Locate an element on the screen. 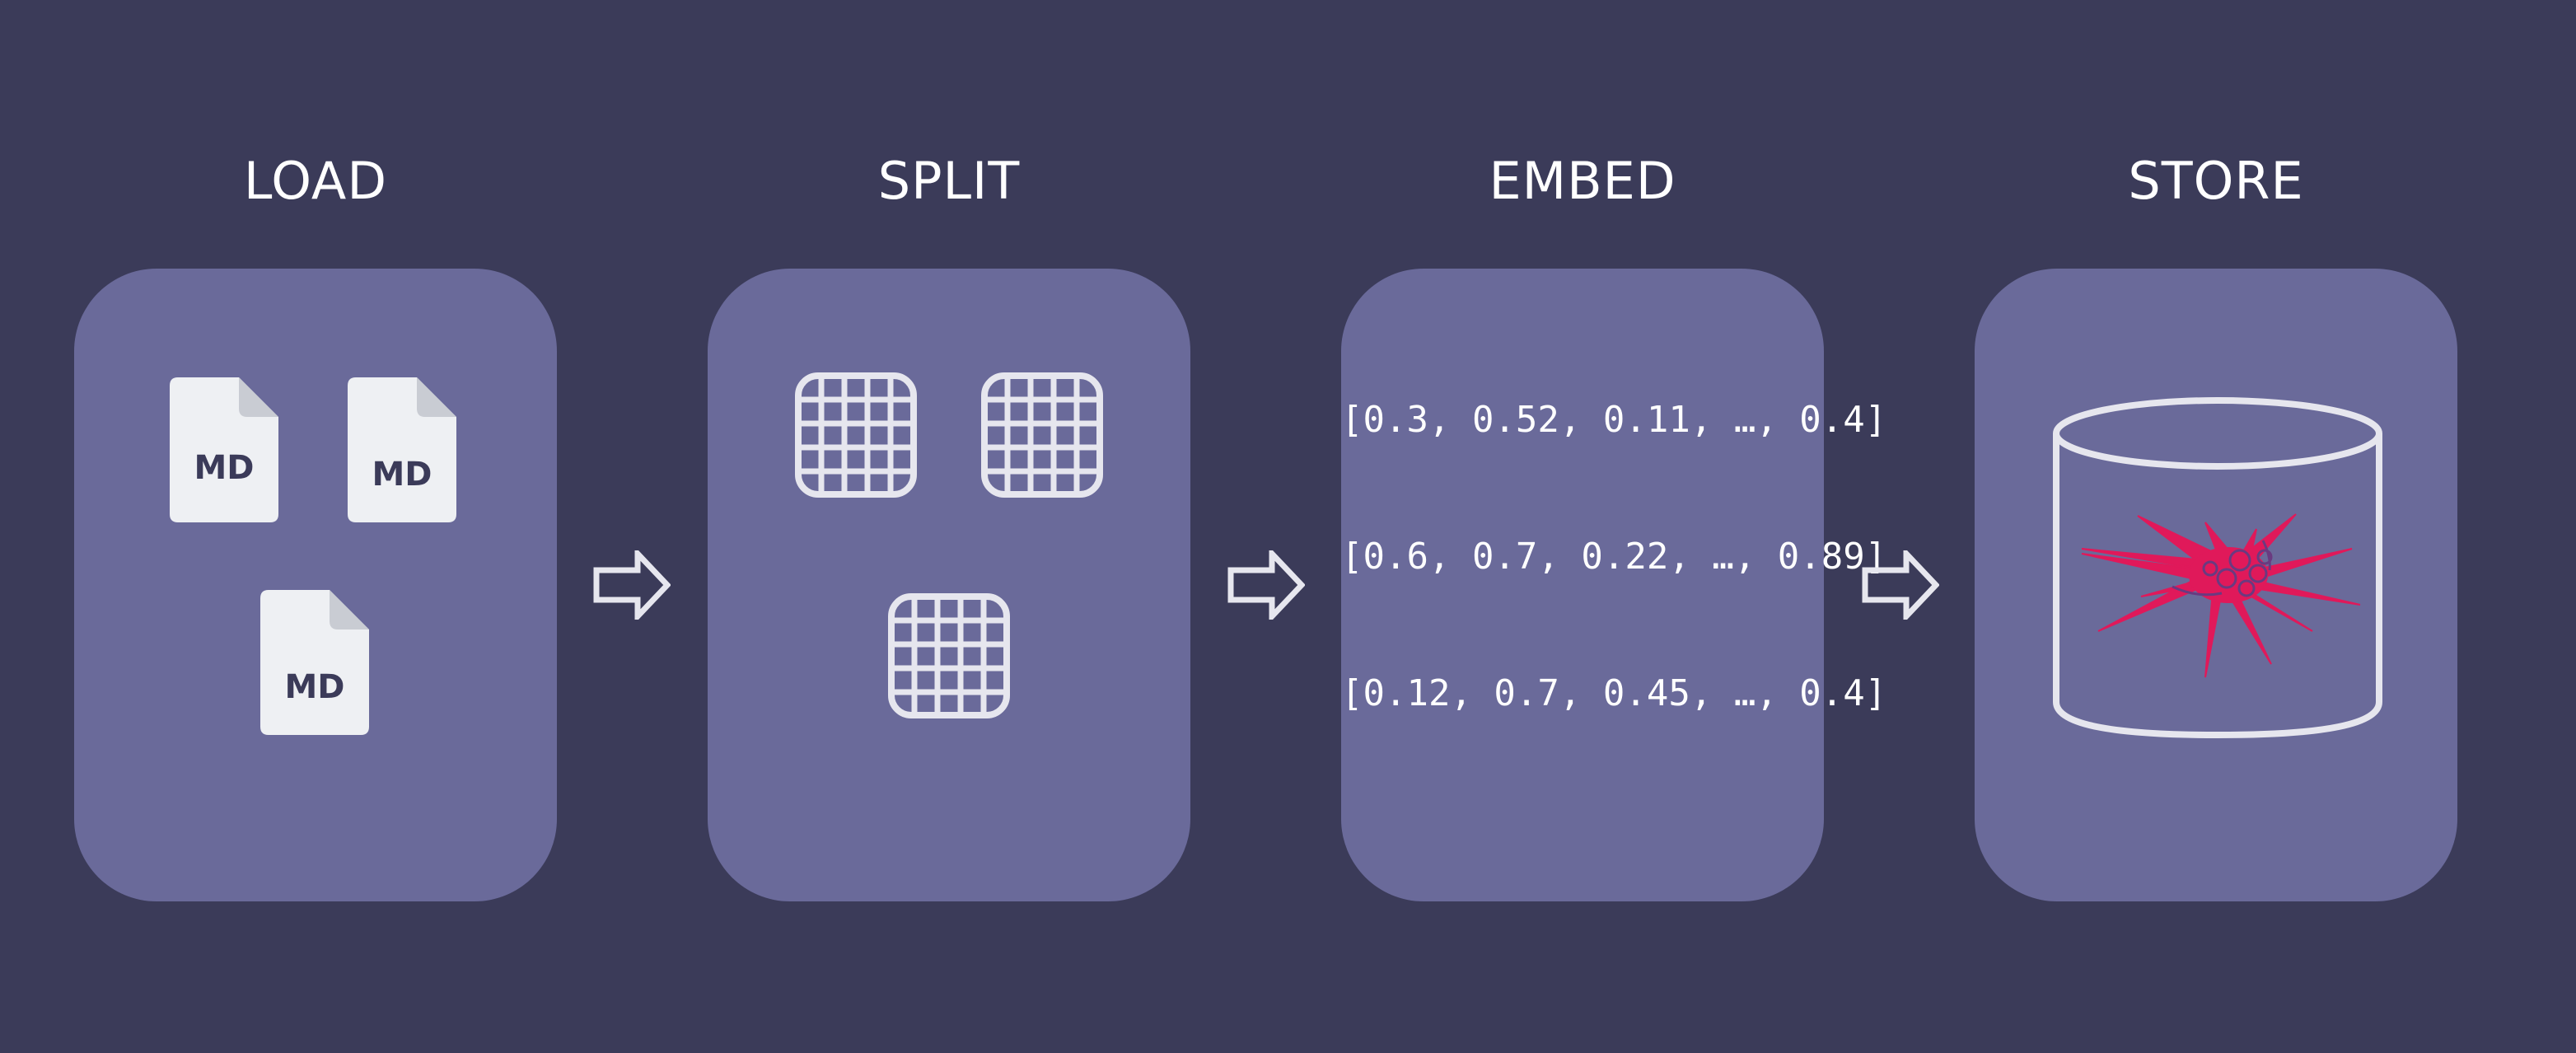  embedding-vector: [0.6, 0.7, 0.22, …, 0.89] is located at coordinates (1614, 557).